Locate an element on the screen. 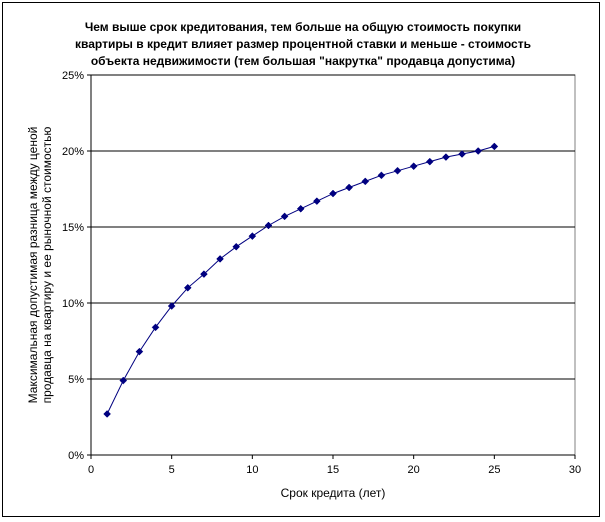  y-tick-label-25: 25% is located at coordinates (73, 76).